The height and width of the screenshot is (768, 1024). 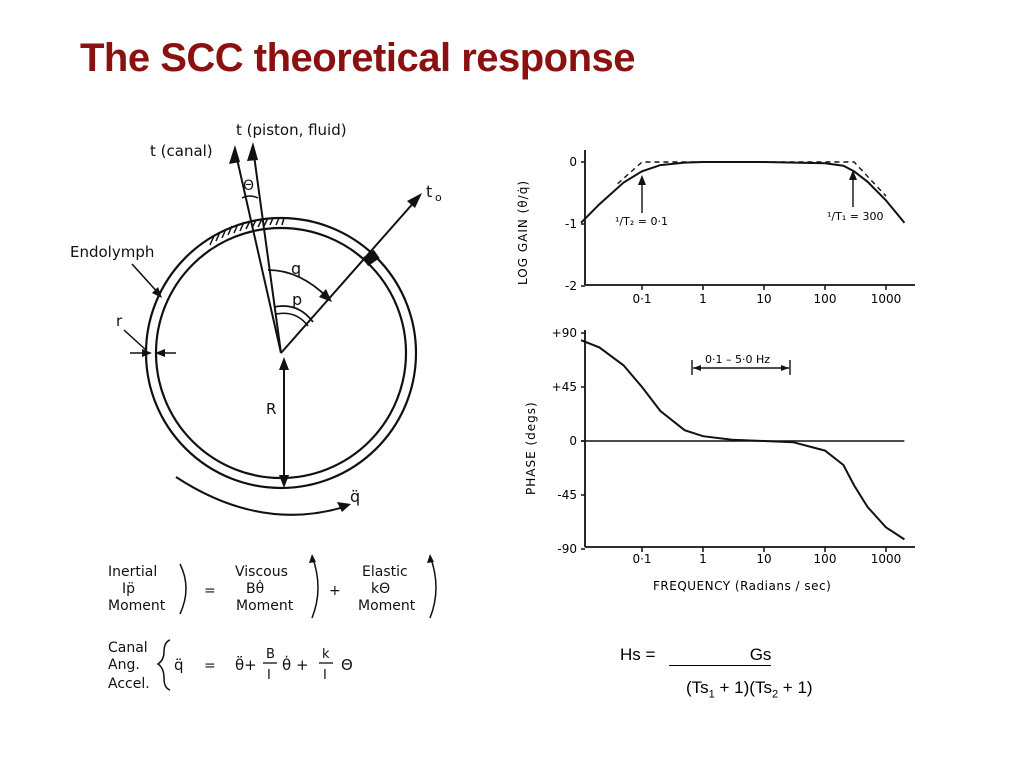 I want to click on radius-arrow-bottom, so click(x=284, y=481).